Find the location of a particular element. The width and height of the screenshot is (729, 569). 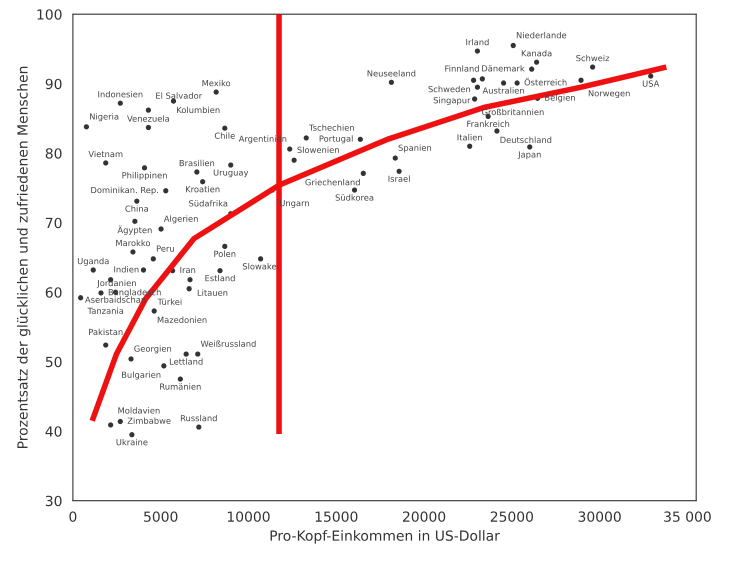

data-label: Türkei is located at coordinates (170, 301).